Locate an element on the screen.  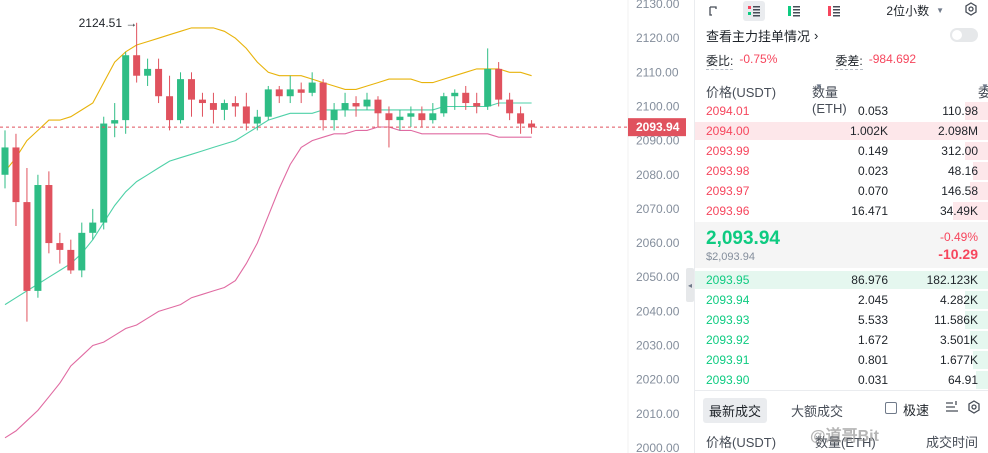
bid-total: 64.91 is located at coordinates (962, 380).